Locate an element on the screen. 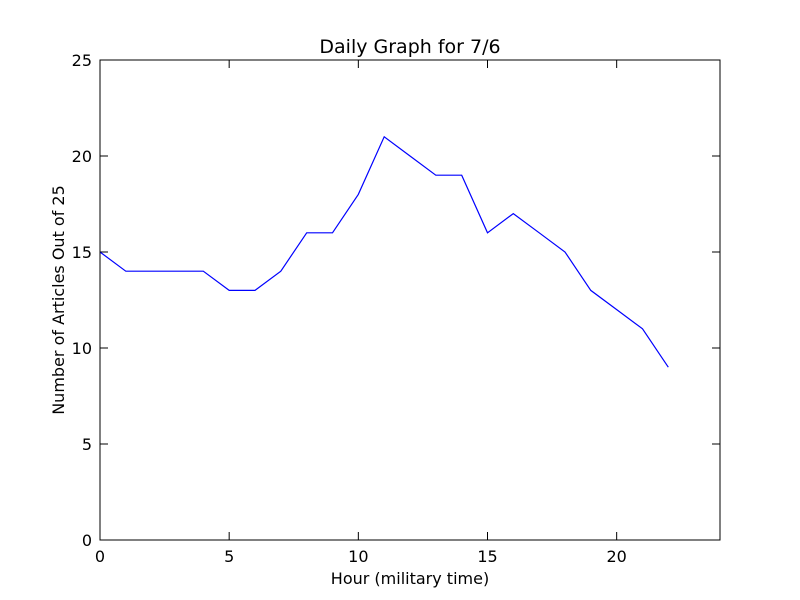 Image resolution: width=800 pixels, height=600 pixels. y-tick-label: 0 is located at coordinates (87, 540).